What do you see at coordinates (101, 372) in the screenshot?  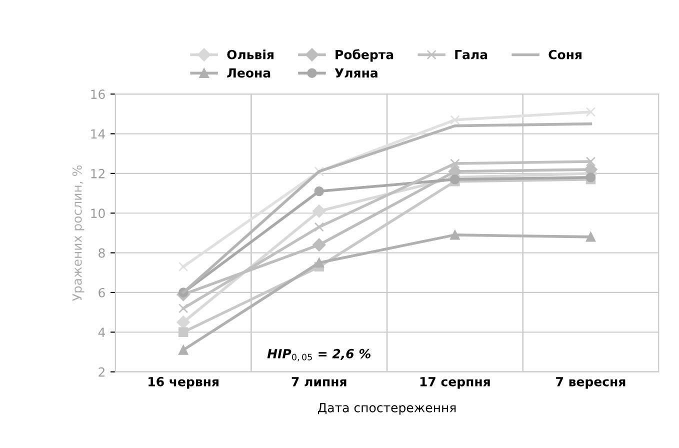 I see `y-tick-label: 2` at bounding box center [101, 372].